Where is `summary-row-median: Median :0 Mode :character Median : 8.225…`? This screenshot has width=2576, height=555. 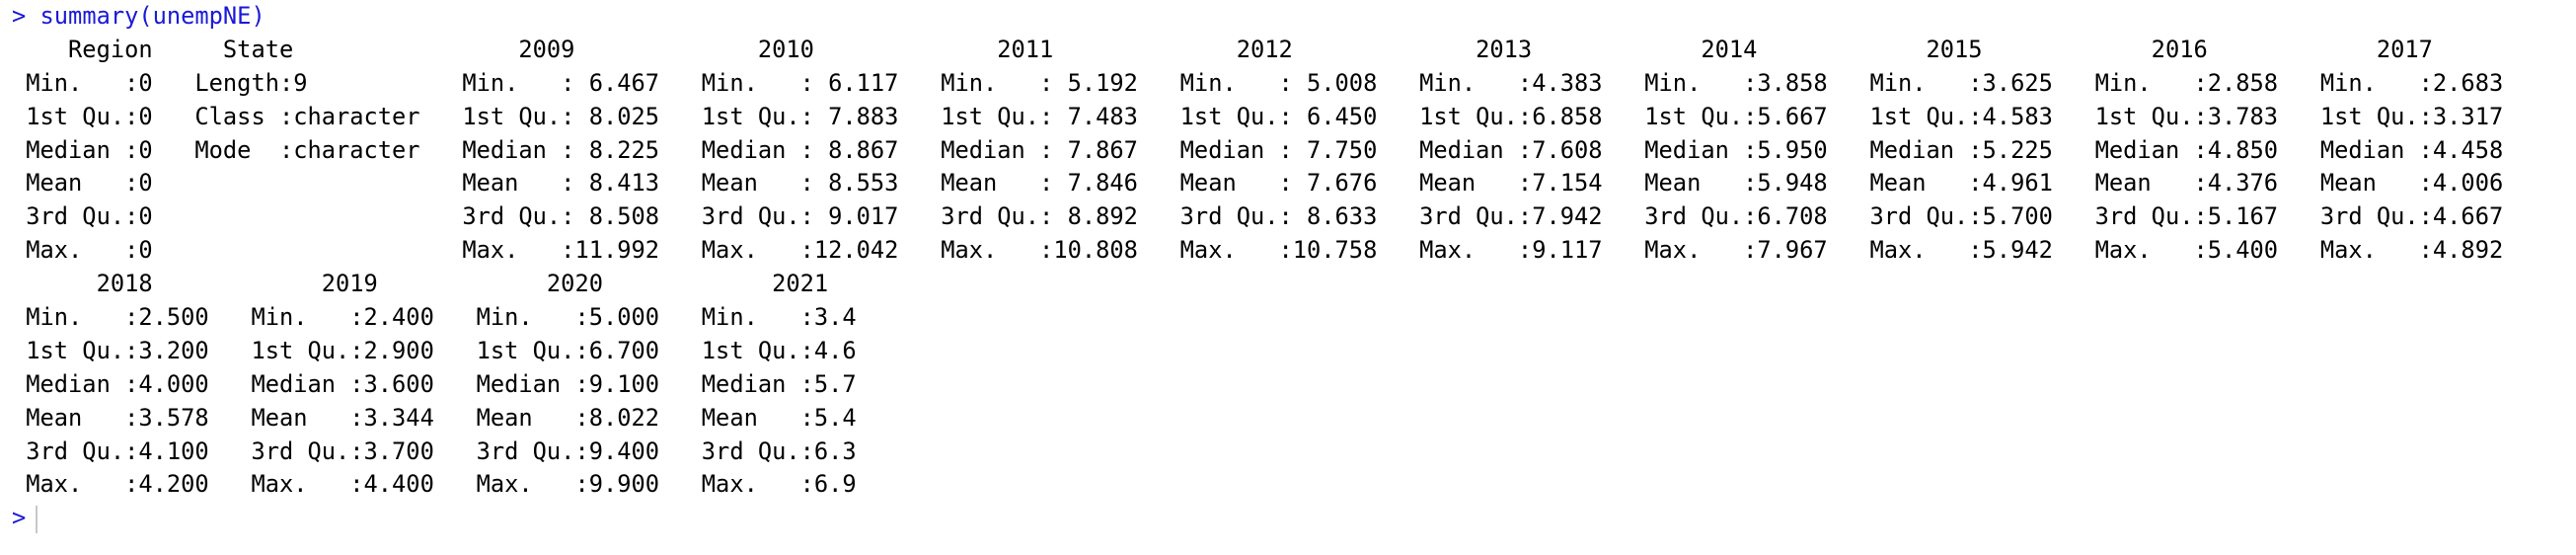
summary-row-median: Median :0 Mode :character Median : 8.225… is located at coordinates (1272, 149).